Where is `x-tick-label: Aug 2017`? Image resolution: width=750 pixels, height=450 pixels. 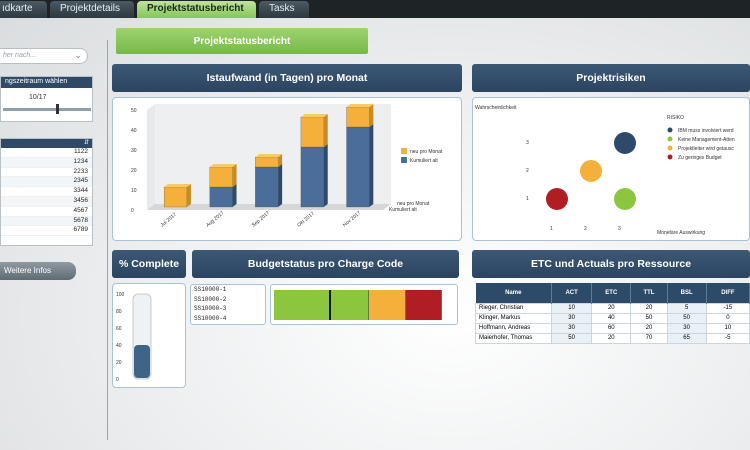 x-tick-label: Aug 2017 is located at coordinates (215, 219).